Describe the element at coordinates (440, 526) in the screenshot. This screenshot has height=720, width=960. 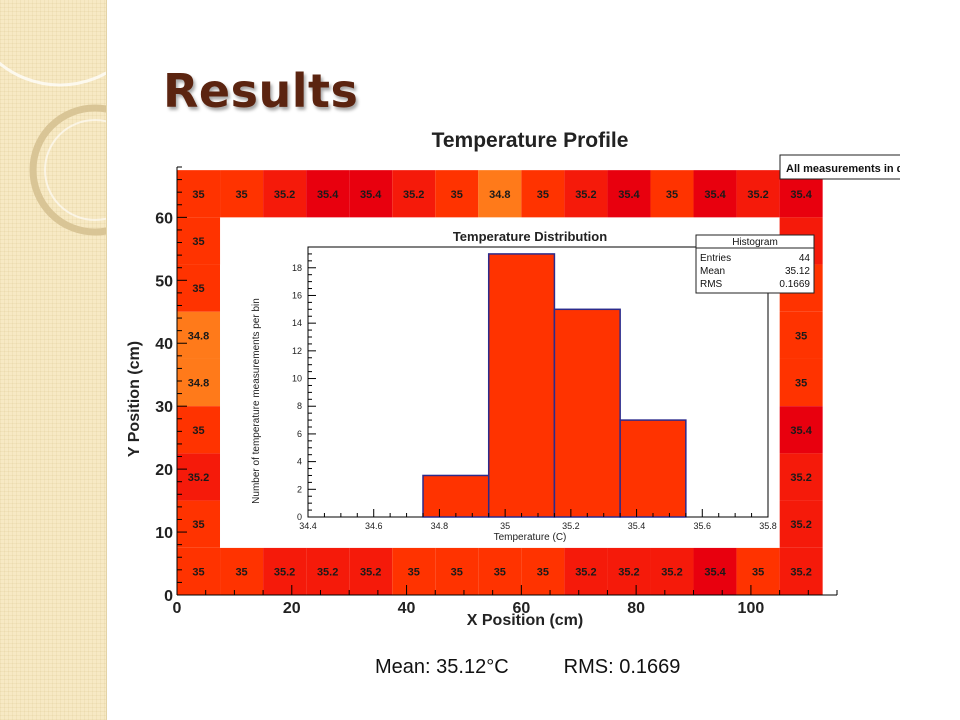
I see `histogram-x-tick-label: 34.8` at that location.